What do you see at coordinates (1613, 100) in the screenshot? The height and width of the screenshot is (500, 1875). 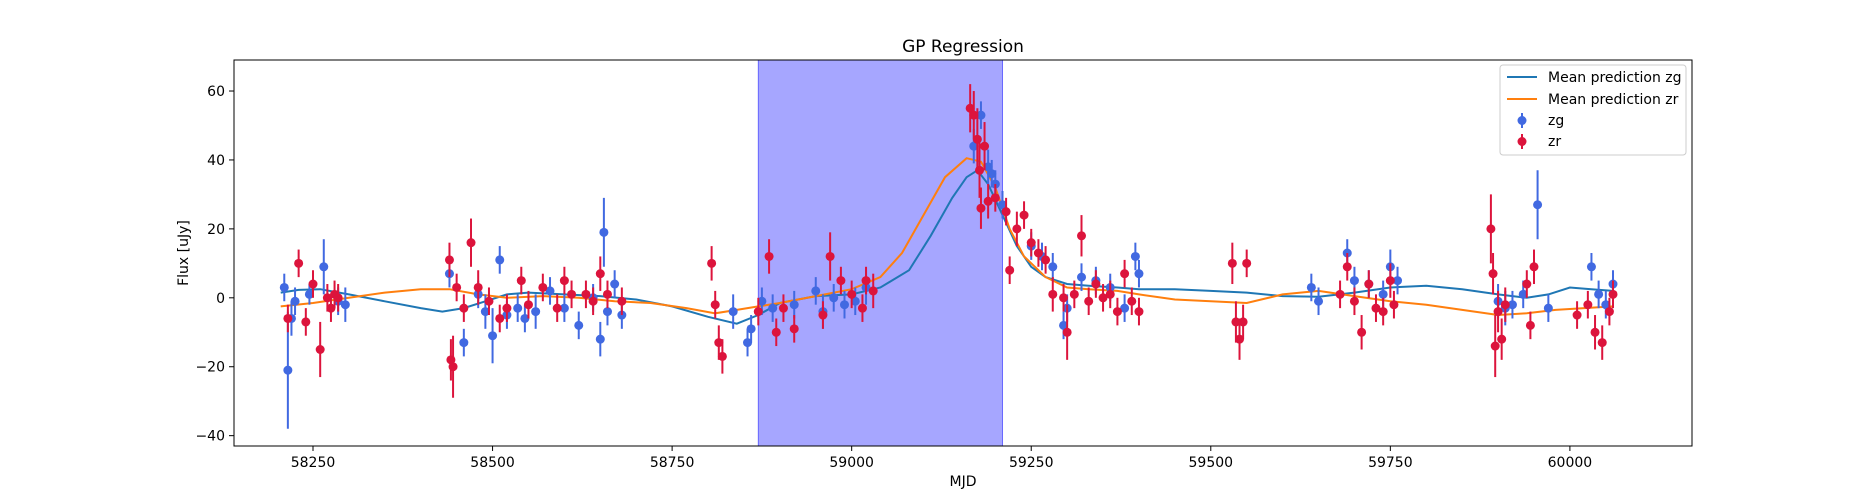 I see `legend-zr-line-label: Mean prediction zr` at bounding box center [1613, 100].